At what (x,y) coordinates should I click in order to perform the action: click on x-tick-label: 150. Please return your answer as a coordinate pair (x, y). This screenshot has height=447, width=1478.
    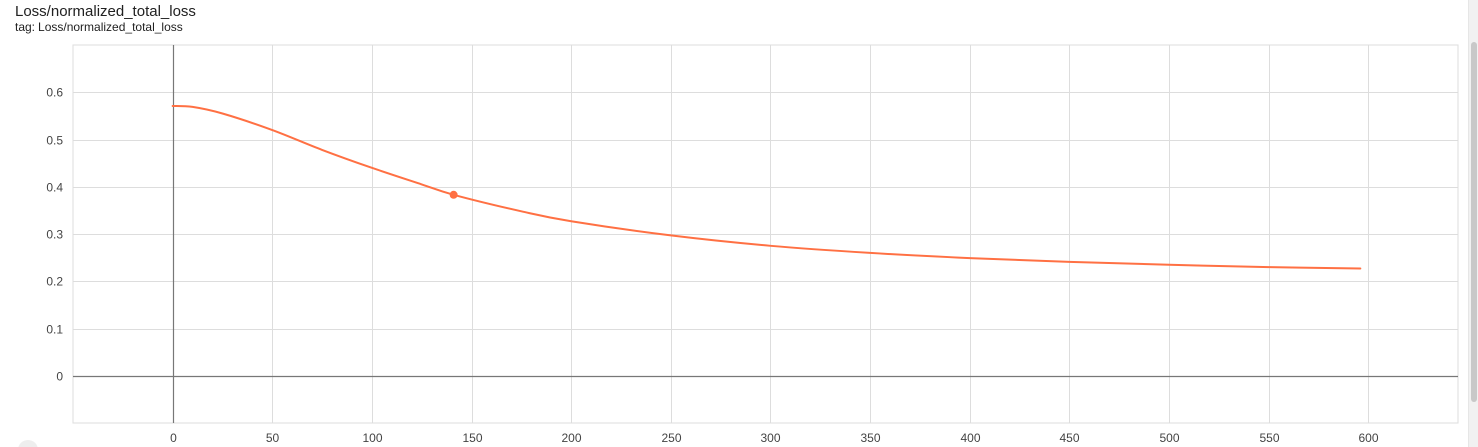
    Looking at the image, I should click on (472, 438).